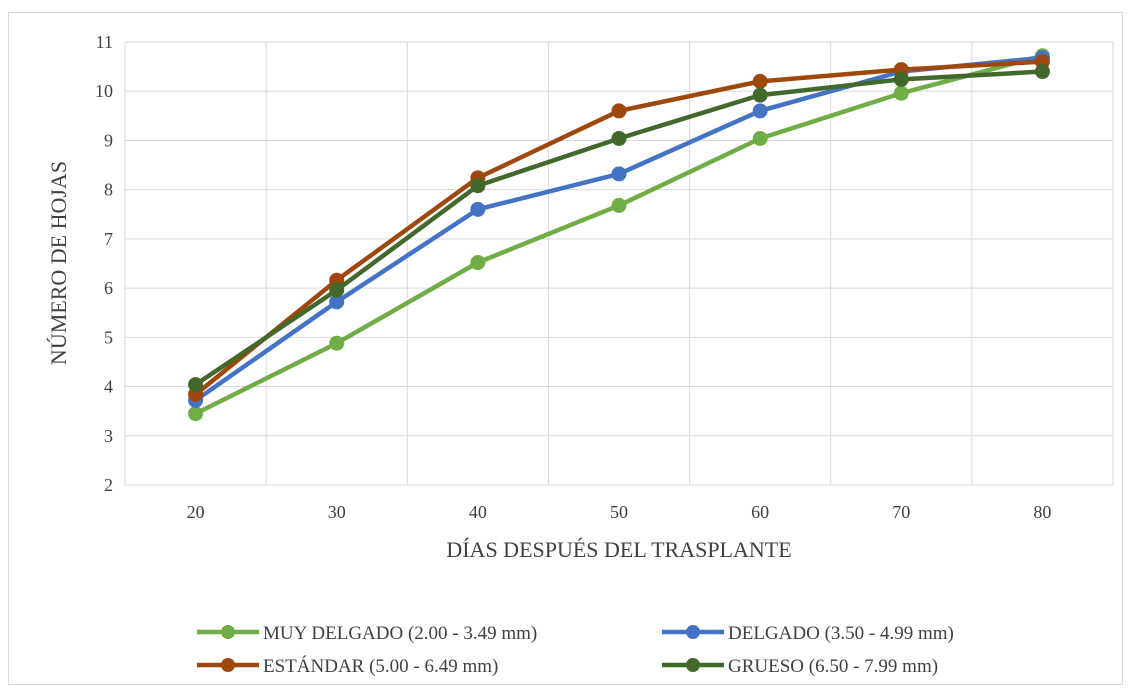 The height and width of the screenshot is (692, 1131). I want to click on x-axis-title: DÍAS DESPUÉS DEL TRASPLANTE, so click(618, 549).